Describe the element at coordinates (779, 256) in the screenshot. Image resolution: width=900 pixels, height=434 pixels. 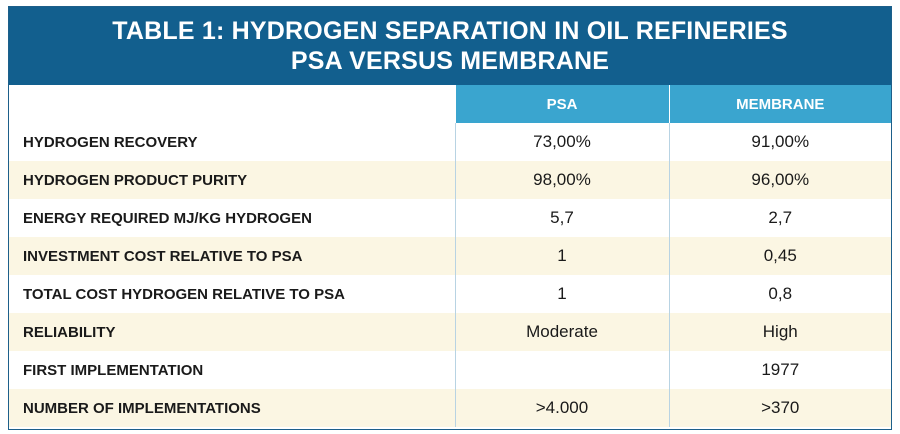
I see `membrane-value: 0,45` at that location.